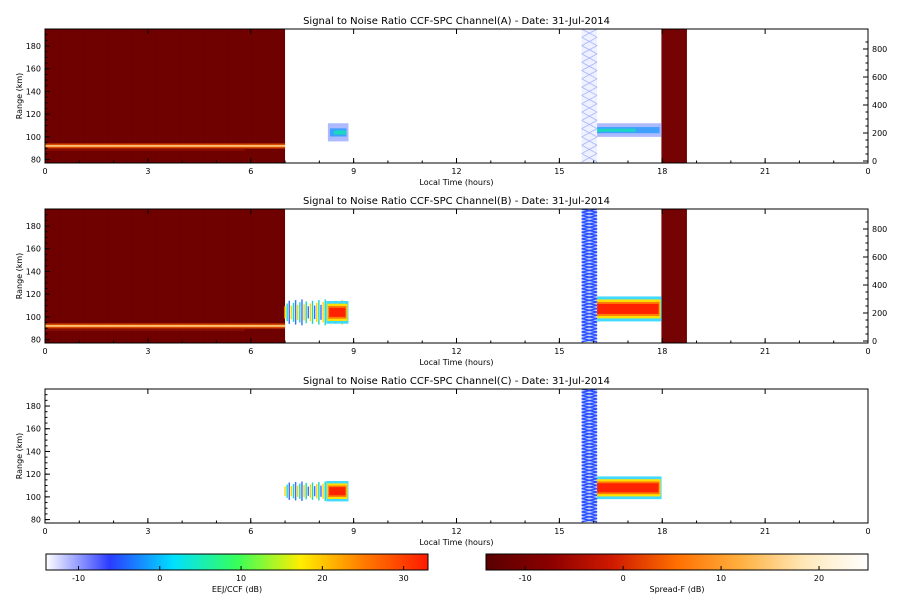  I want to click on eej-echo-core, so click(621, 488).